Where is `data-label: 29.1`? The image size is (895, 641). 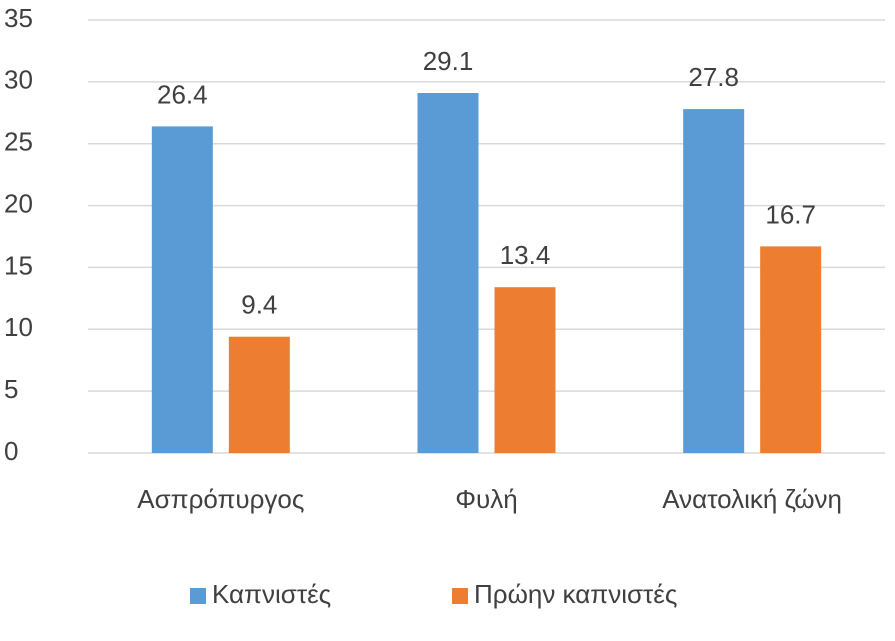 data-label: 29.1 is located at coordinates (448, 61).